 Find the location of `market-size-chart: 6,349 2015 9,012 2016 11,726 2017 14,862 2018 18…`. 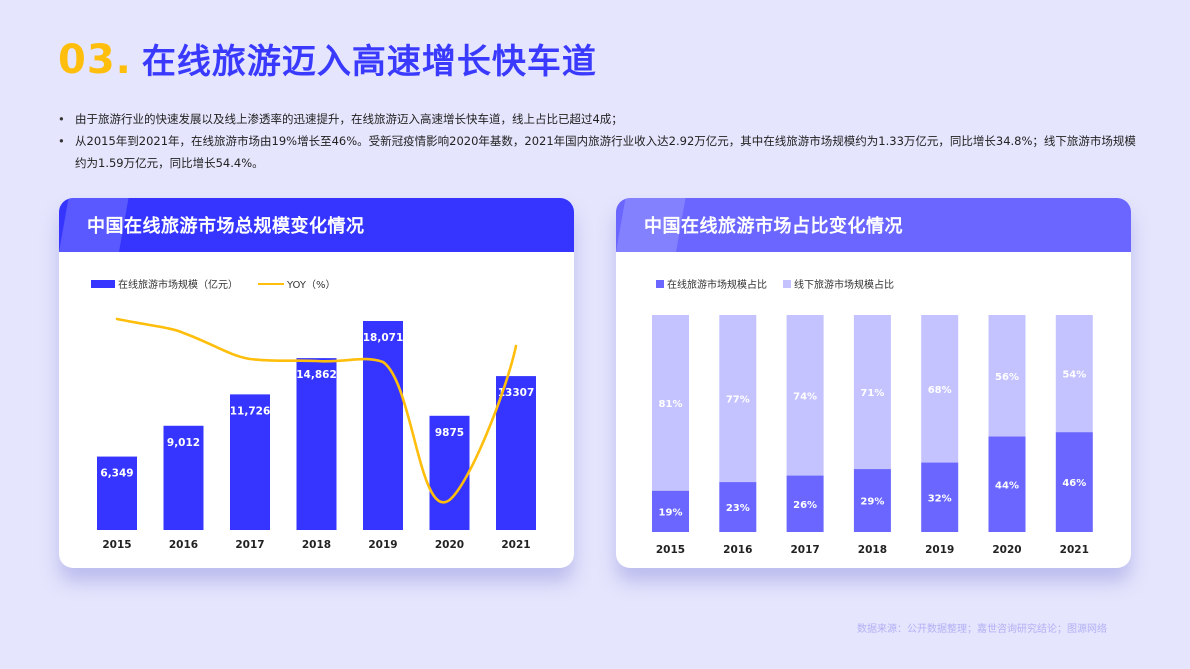

market-size-chart: 6,349 2015 9,012 2016 11,726 2017 14,862 2018 18… is located at coordinates (316, 434).